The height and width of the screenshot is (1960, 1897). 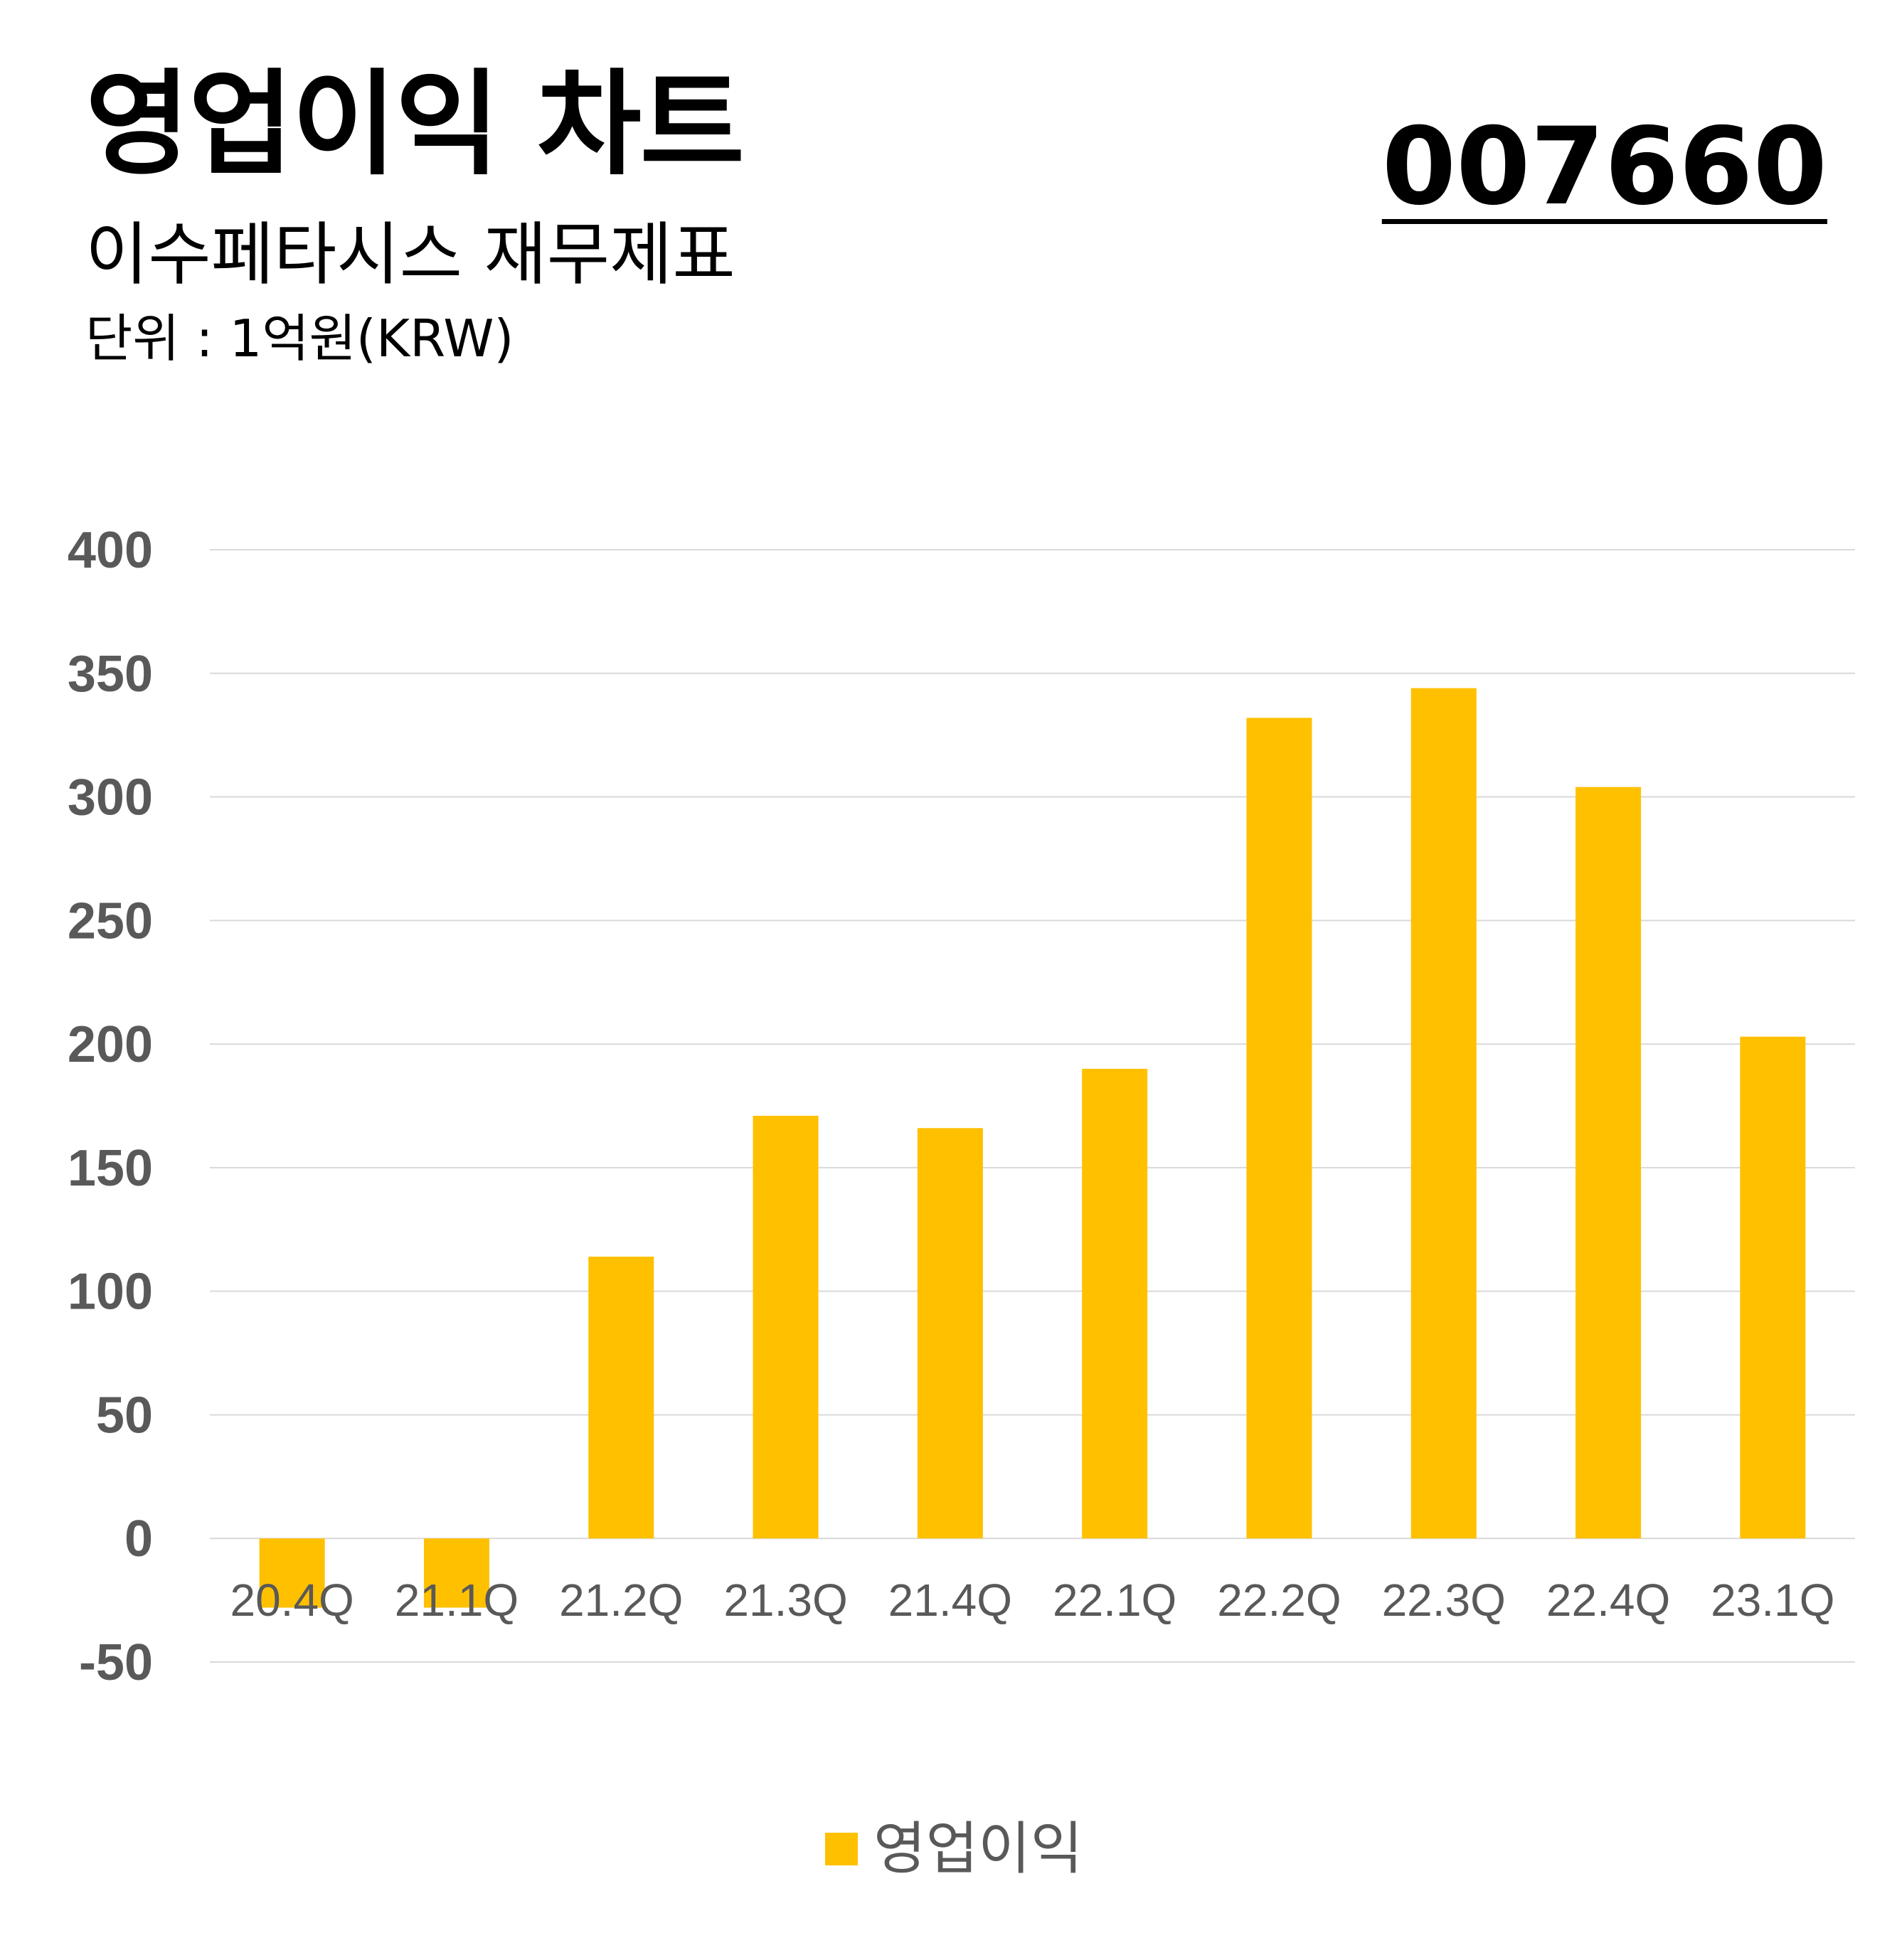 I want to click on legend: 영업이익, so click(x=954, y=1849).